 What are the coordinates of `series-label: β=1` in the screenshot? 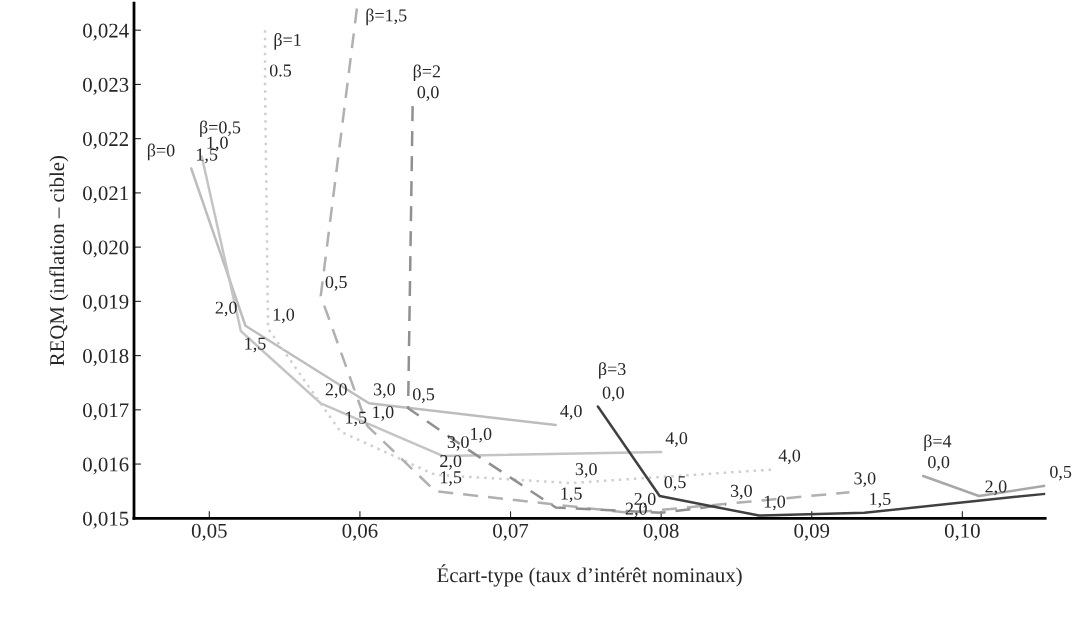 It's located at (287, 41).